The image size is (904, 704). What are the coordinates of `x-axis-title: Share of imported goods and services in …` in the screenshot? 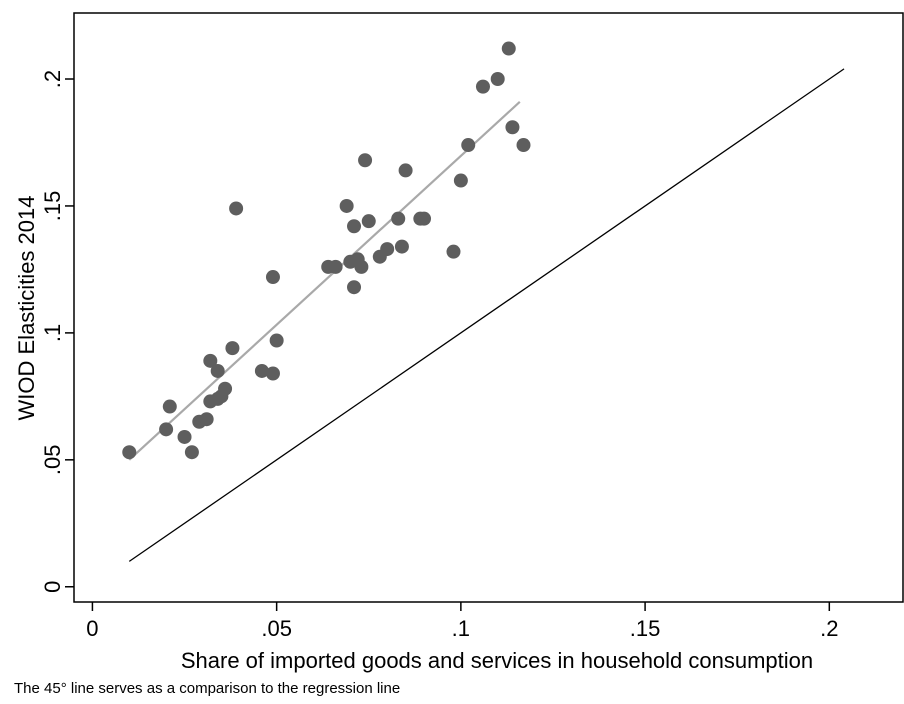 It's located at (497, 660).